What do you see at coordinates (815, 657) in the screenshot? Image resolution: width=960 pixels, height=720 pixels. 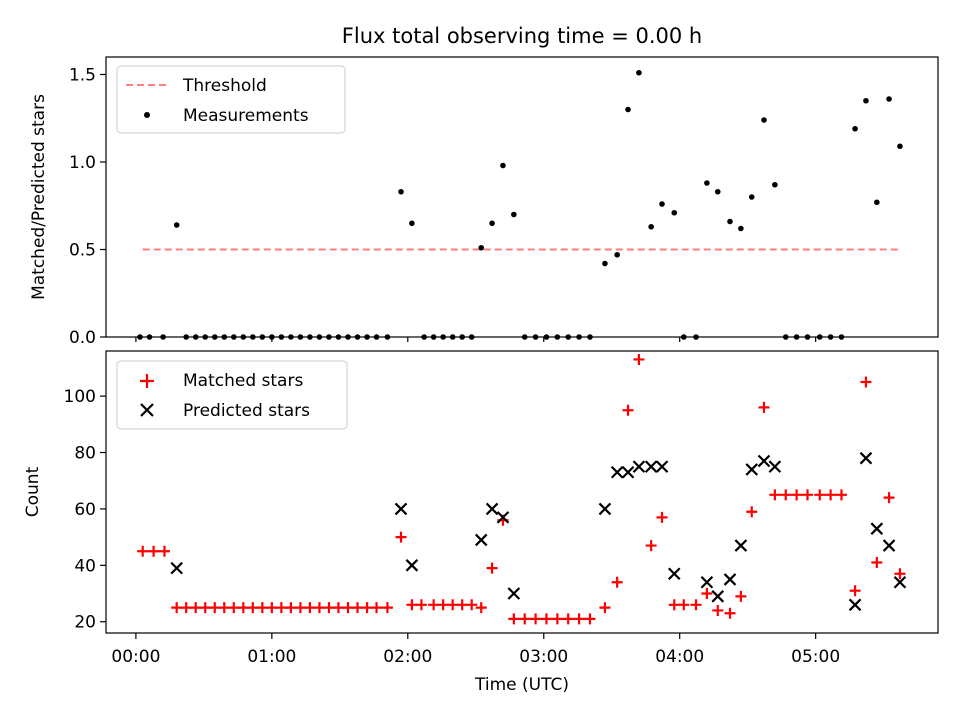 I see `bottom-x-tick-label: 05:00` at bounding box center [815, 657].